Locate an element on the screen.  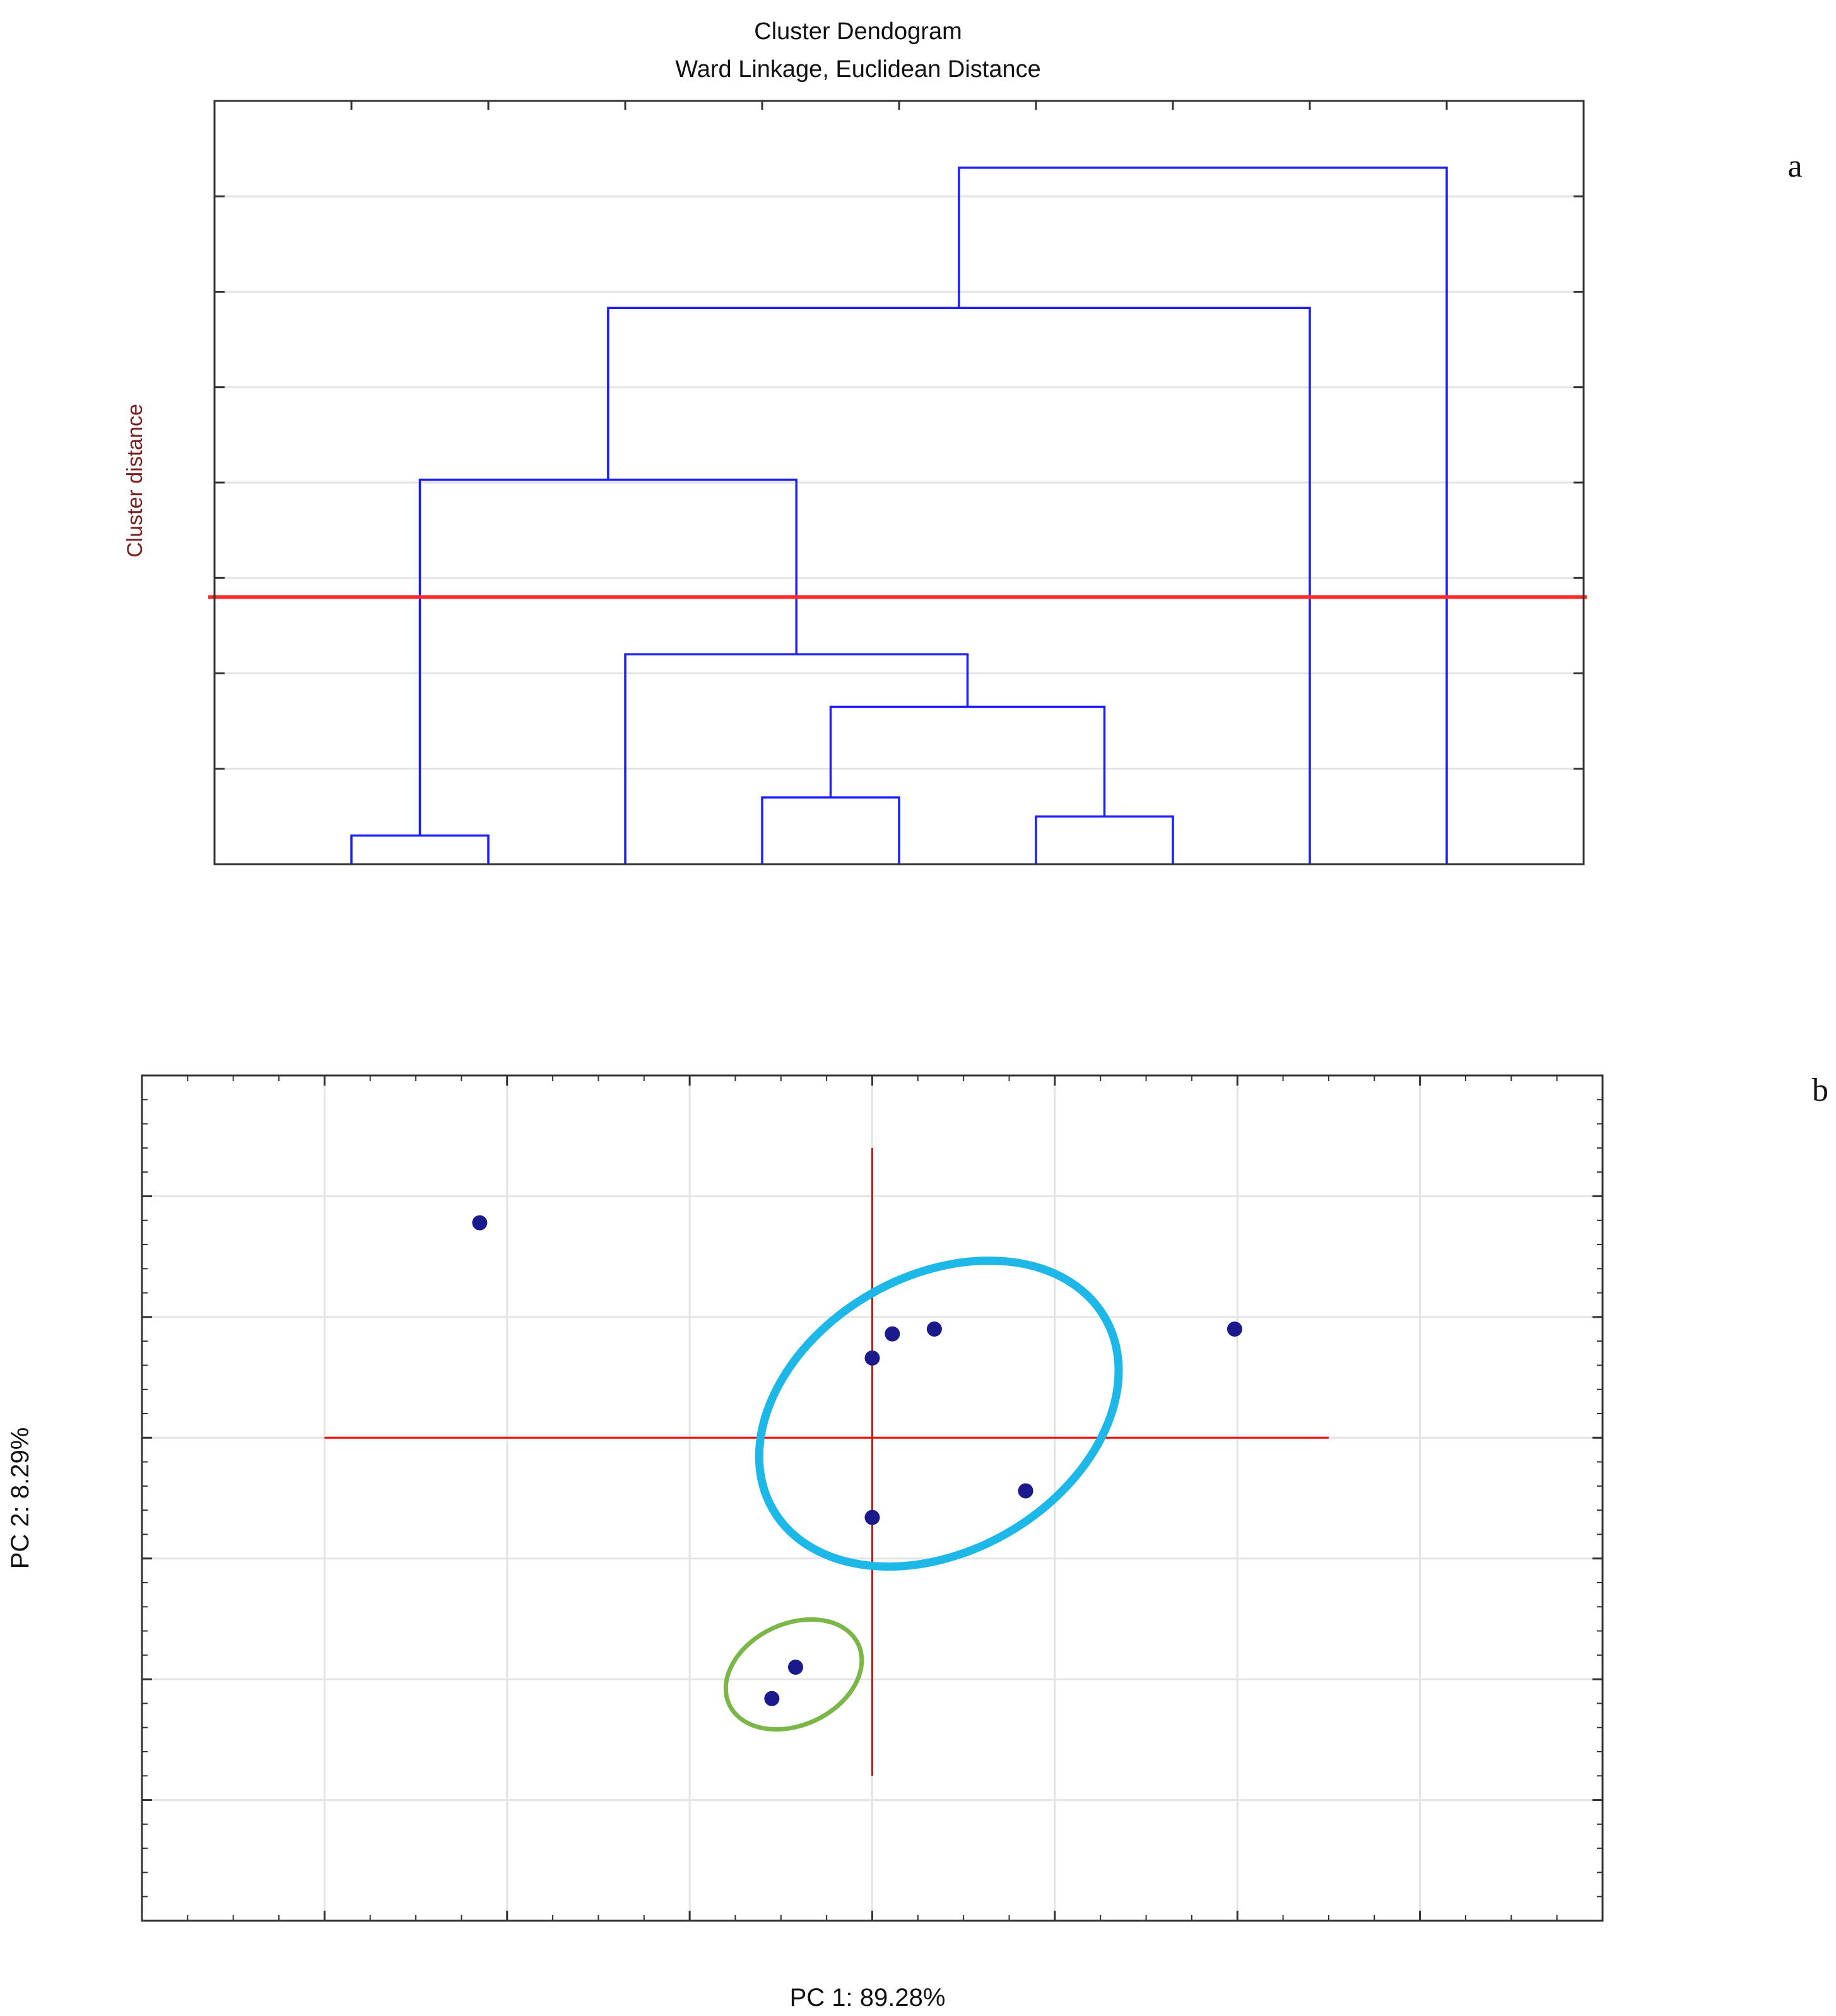
dendrogram-link-g is located at coordinates (959, 585).